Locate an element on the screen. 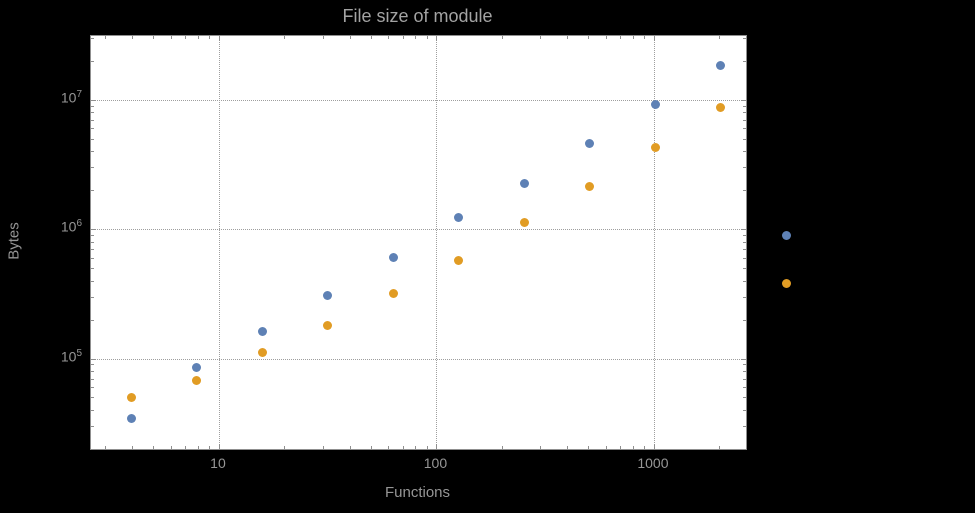 Image resolution: width=975 pixels, height=513 pixels. y-axis-label: Bytes is located at coordinates (14, 241).